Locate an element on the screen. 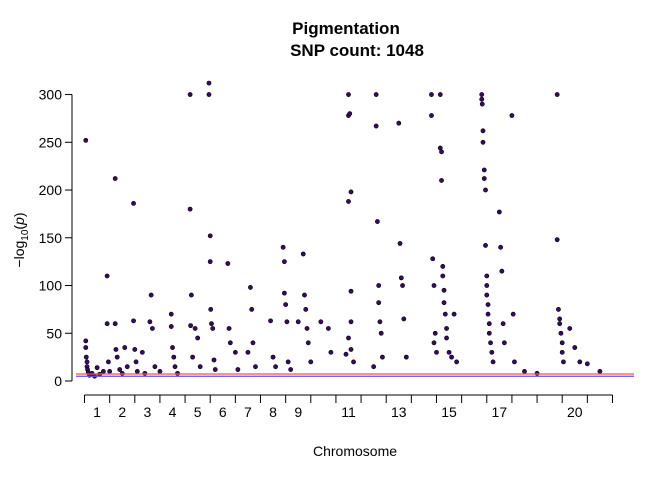  x-tick-label: 3 is located at coordinates (147, 412).